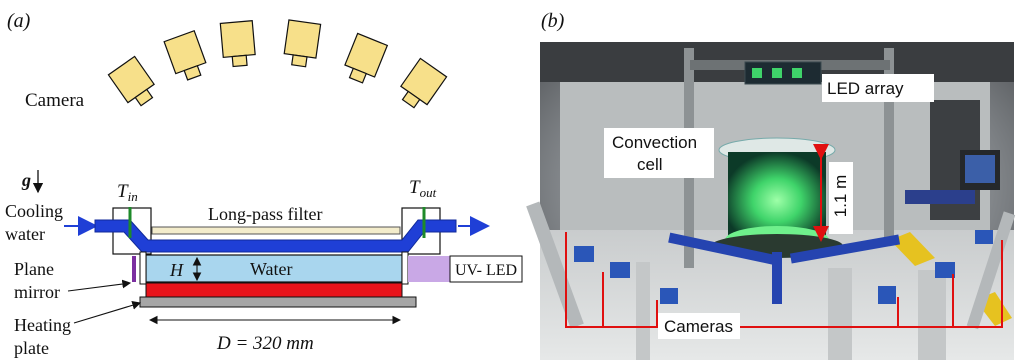 The image size is (1018, 361). What do you see at coordinates (650, 164) in the screenshot?
I see `convection-line2: cell` at bounding box center [650, 164].